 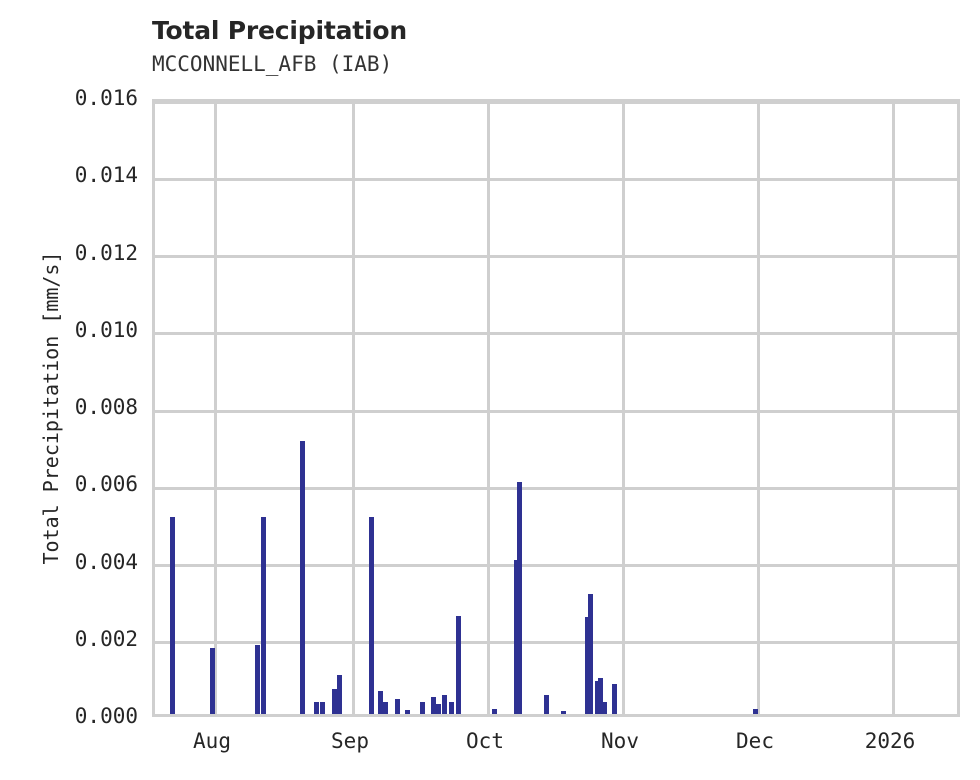 I want to click on y-axis-tick-label: 0.006, so click(x=106, y=484).